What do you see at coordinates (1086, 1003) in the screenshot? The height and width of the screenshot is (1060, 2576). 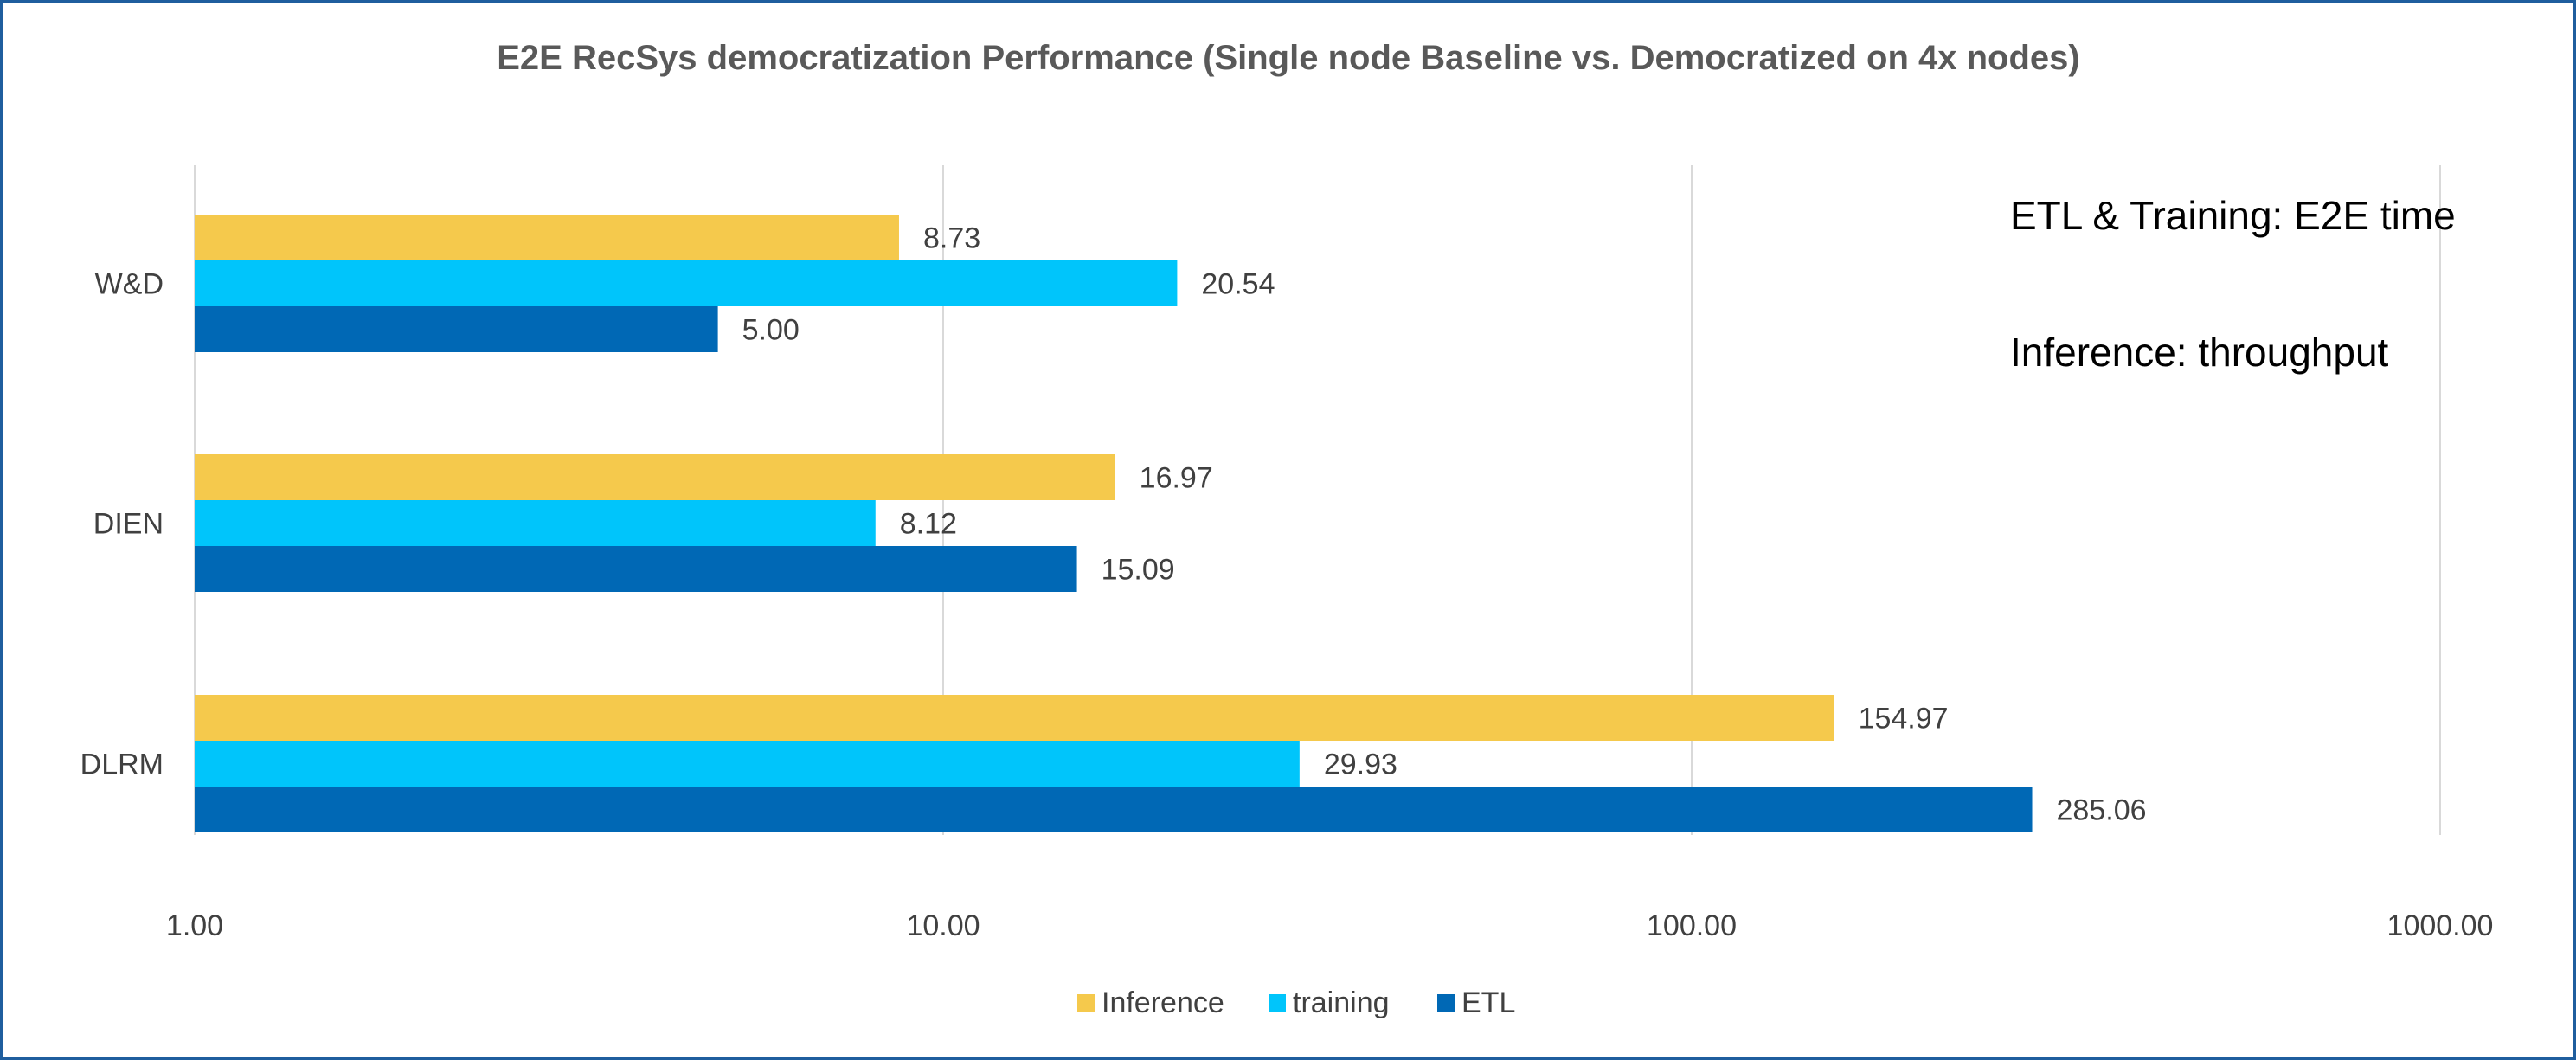 I see `legend-swatch-inference` at bounding box center [1086, 1003].